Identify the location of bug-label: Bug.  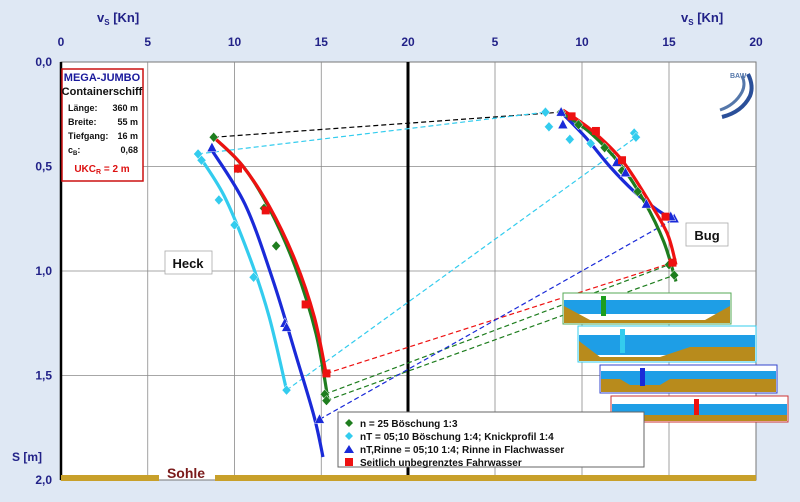
(706, 235).